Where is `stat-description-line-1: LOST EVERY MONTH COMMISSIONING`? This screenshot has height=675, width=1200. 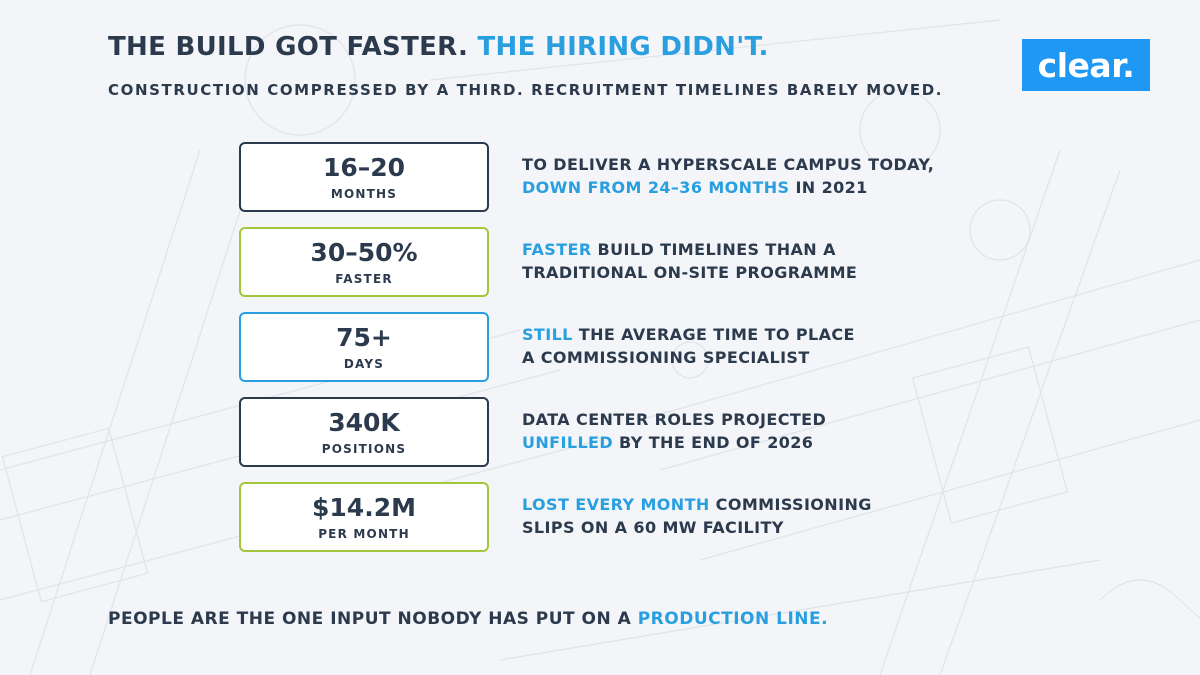
stat-description-line-1: LOST EVERY MONTH COMMISSIONING is located at coordinates (822, 504).